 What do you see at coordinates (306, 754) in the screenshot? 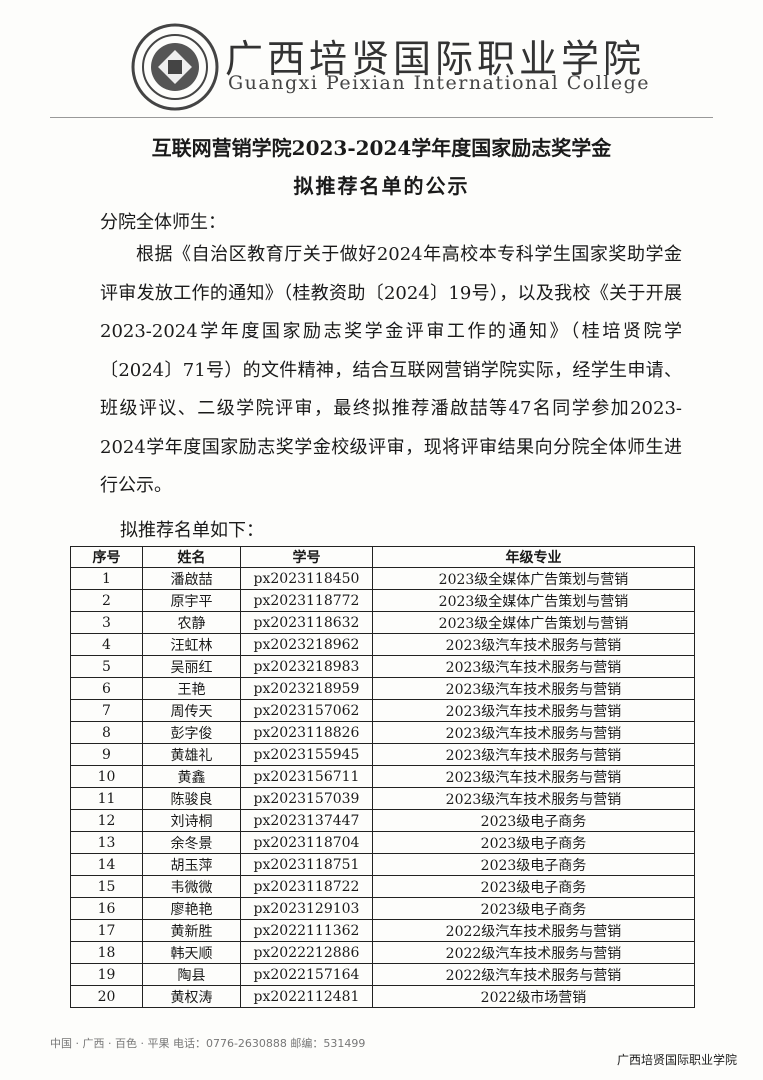
I see `table-cell: px2023155945` at bounding box center [306, 754].